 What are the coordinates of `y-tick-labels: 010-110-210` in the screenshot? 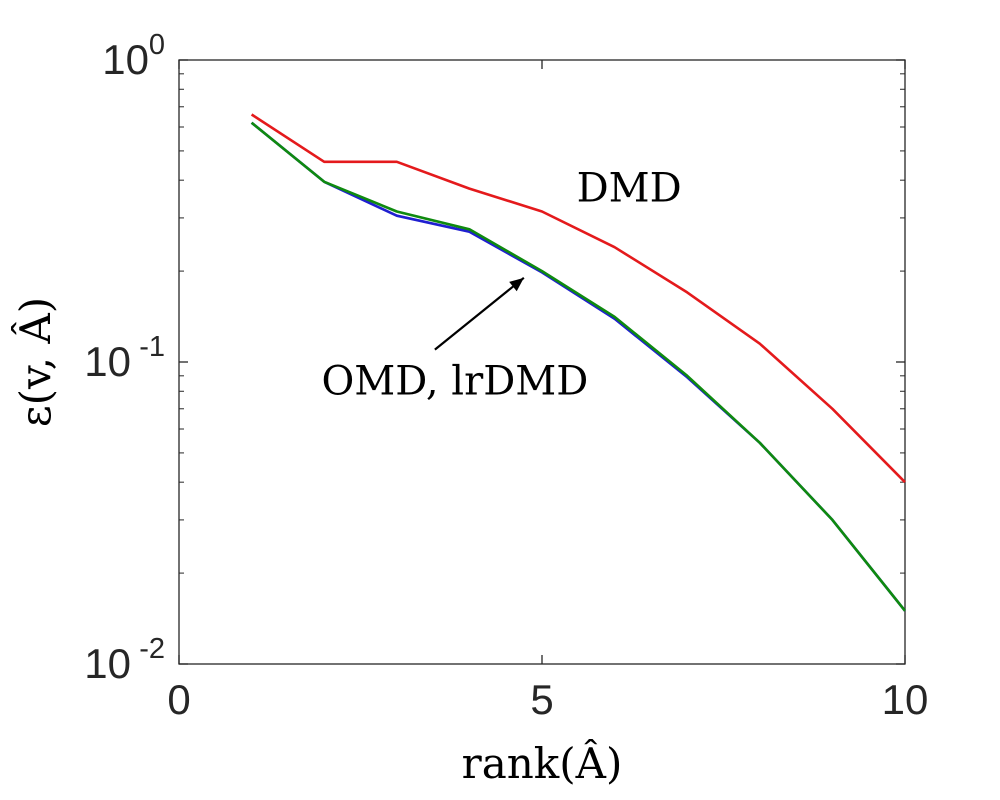 It's located at (124, 358).